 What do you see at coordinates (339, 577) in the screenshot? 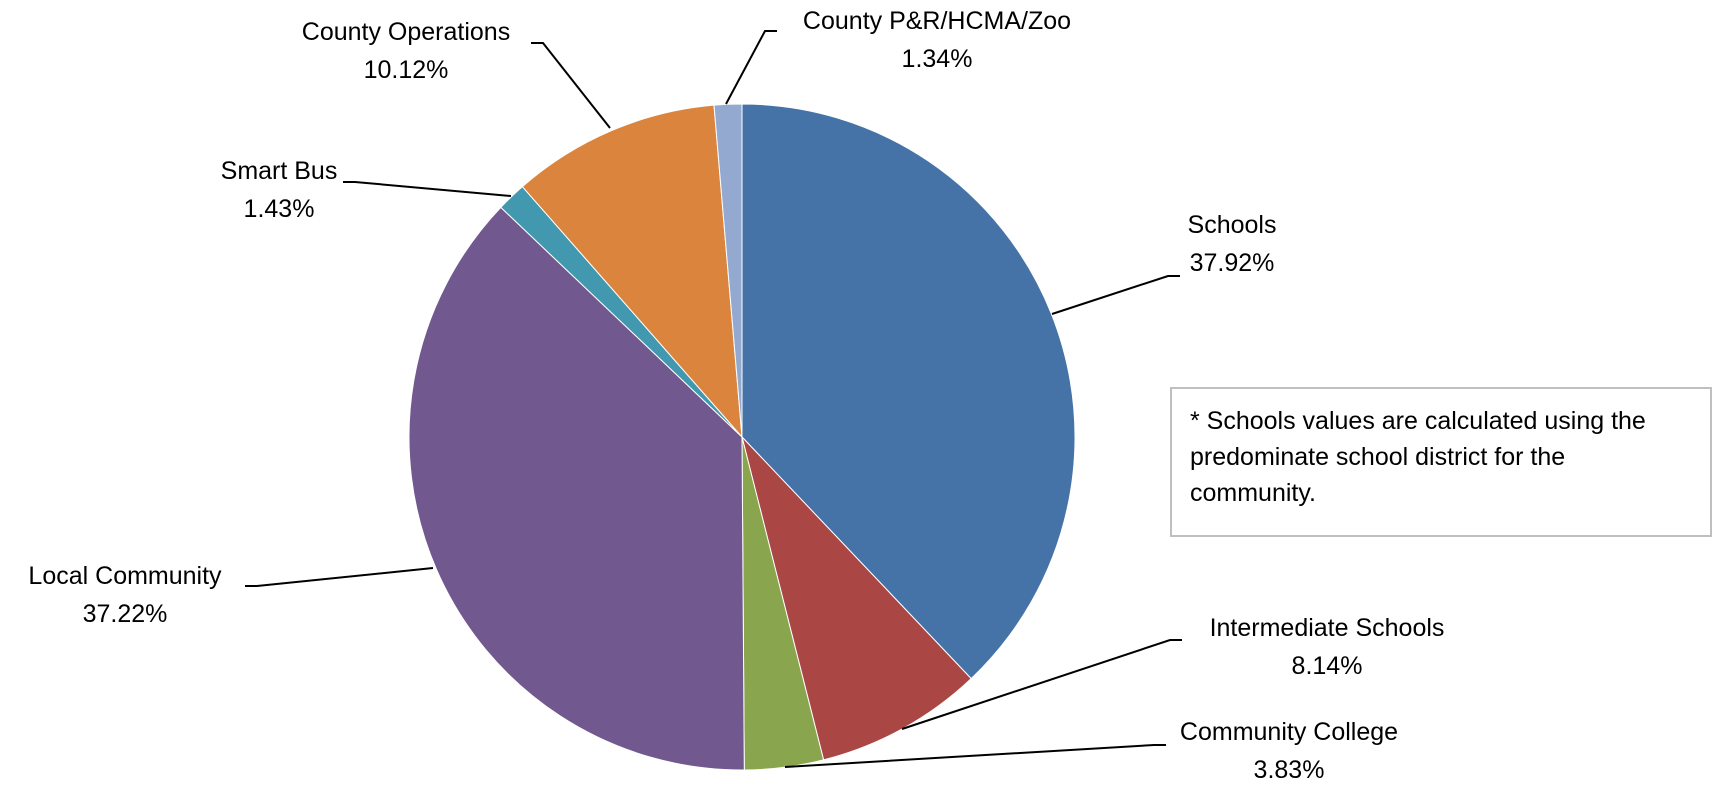
I see `leader-line-local-community` at bounding box center [339, 577].